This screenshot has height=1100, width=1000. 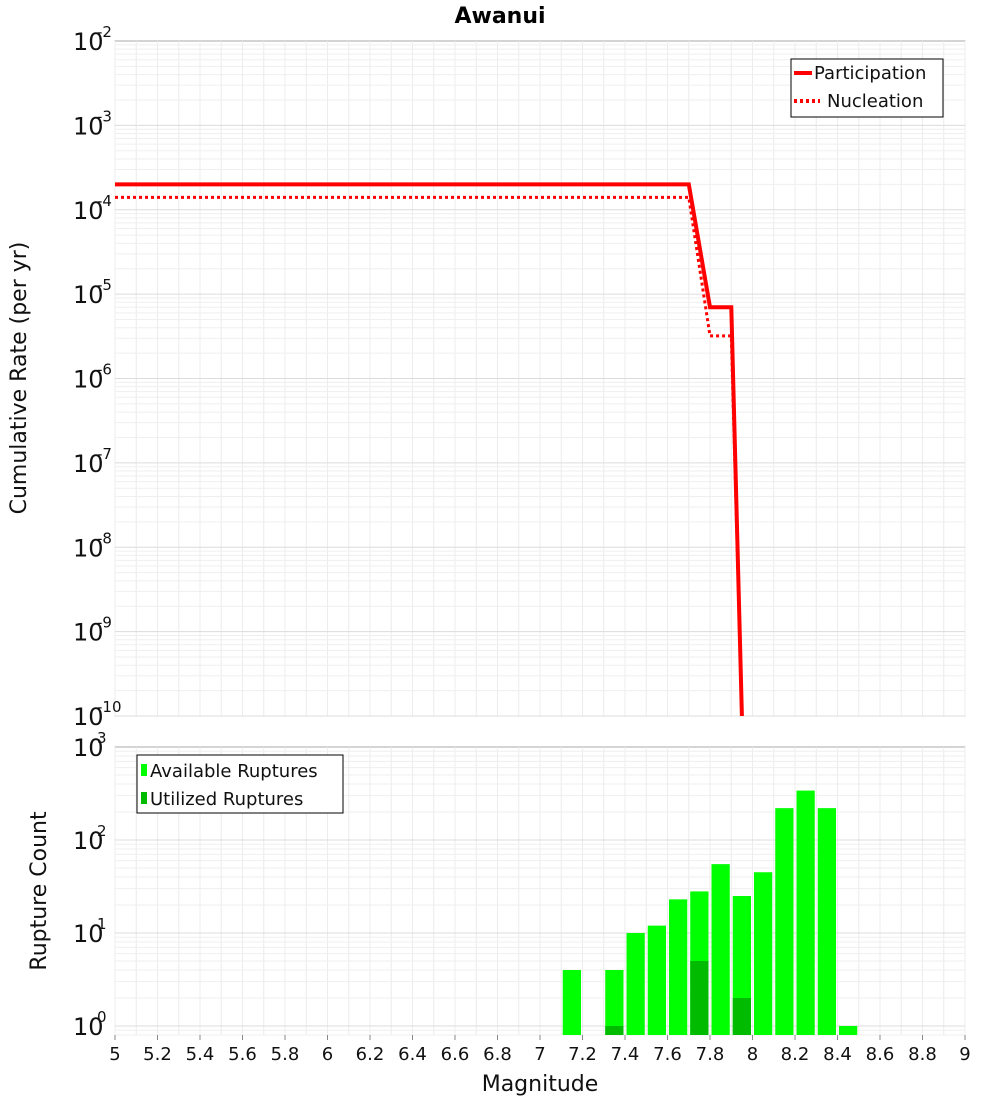 I want to click on top-legend-box, so click(x=867, y=88).